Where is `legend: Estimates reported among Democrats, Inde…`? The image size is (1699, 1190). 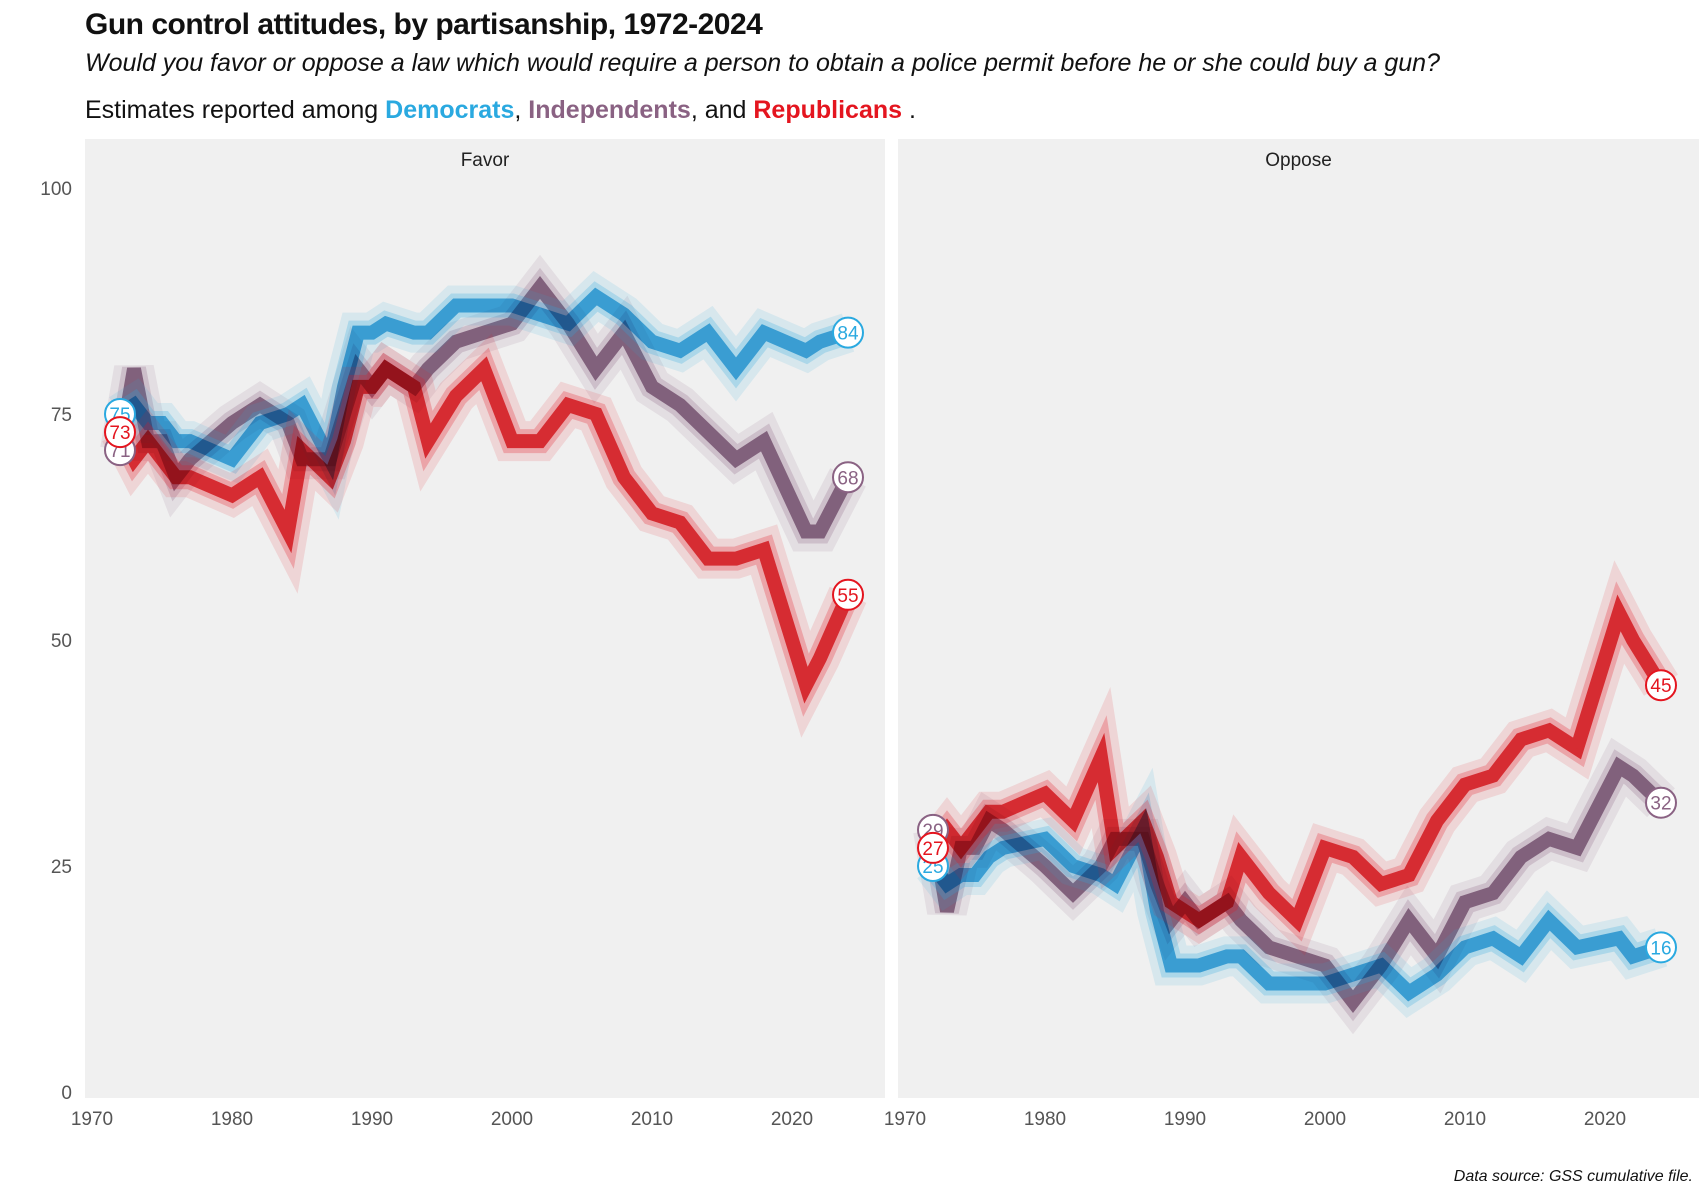 legend: Estimates reported among Democrats, Inde… is located at coordinates (500, 110).